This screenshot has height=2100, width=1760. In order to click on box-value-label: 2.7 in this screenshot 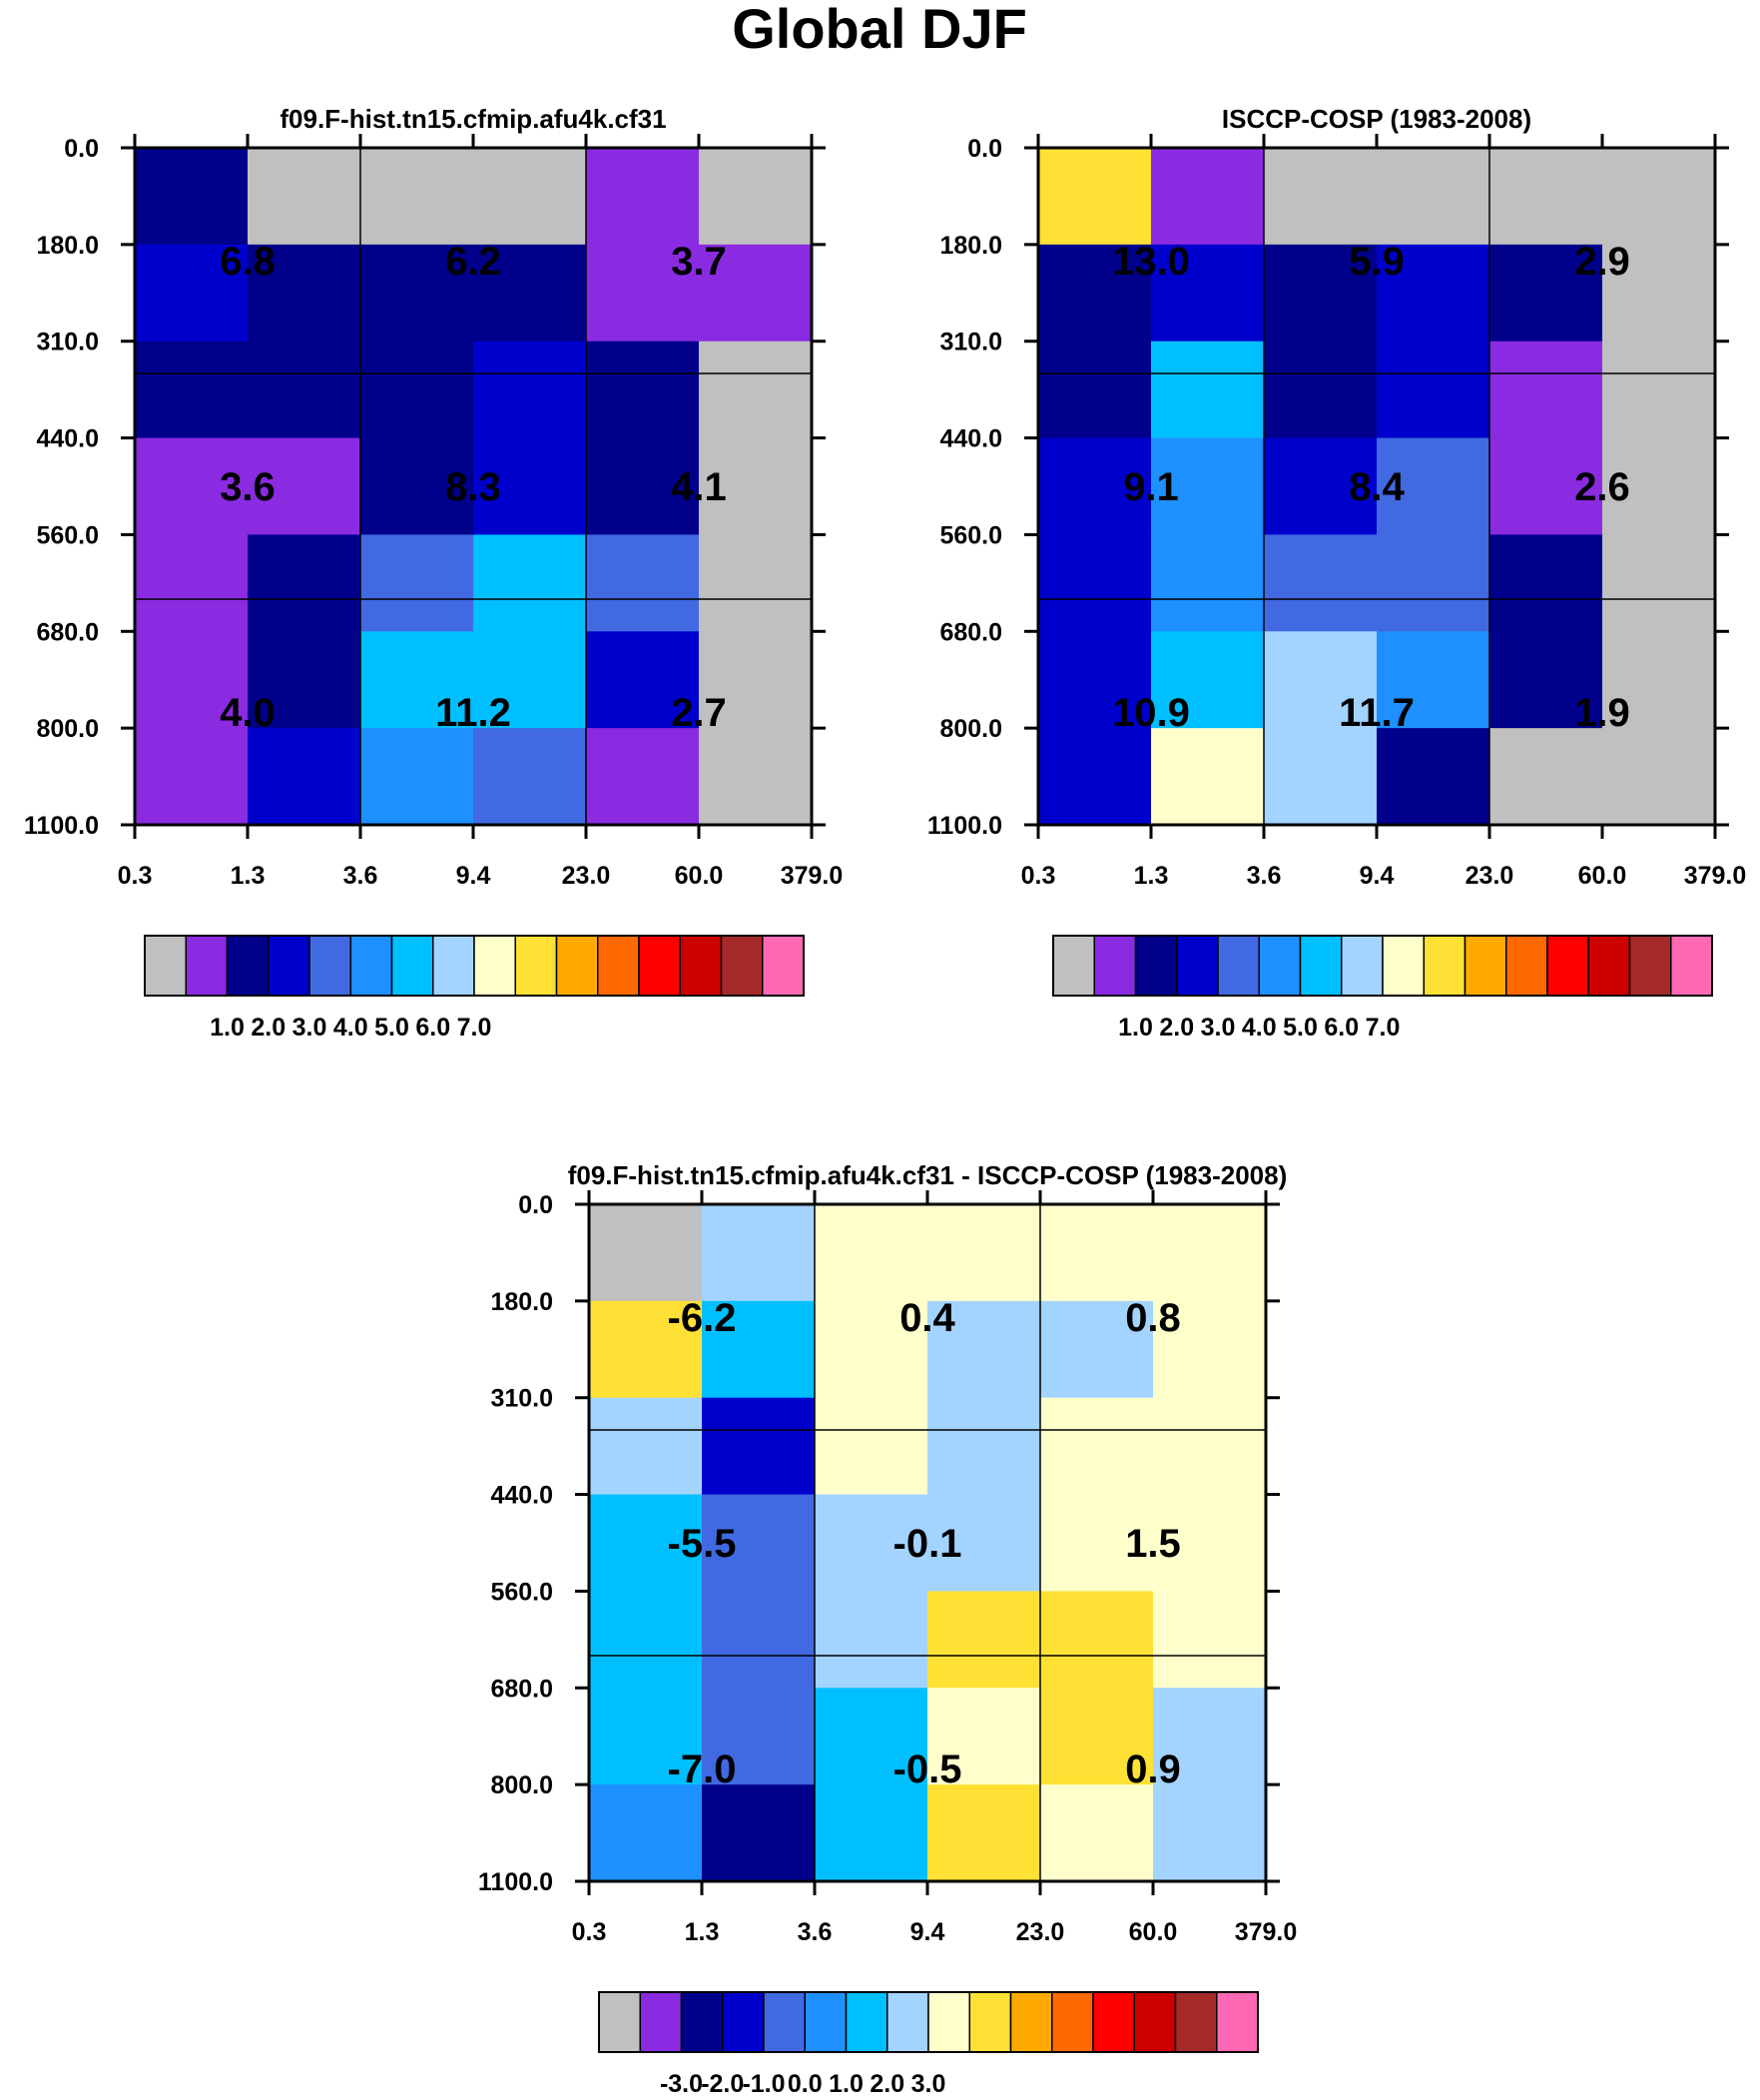, I will do `click(699, 713)`.